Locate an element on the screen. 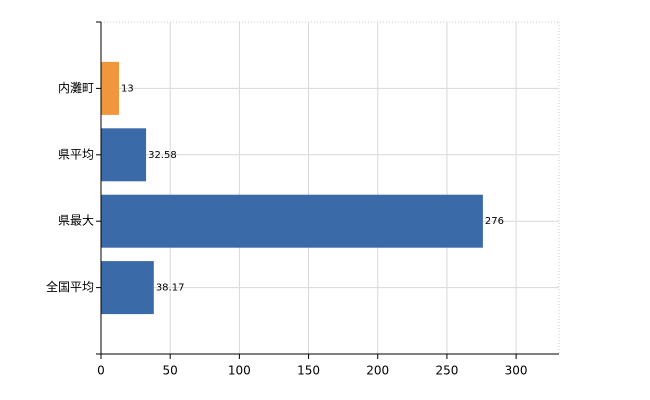 This screenshot has height=400, width=650. y-tick-label: 全国平均 is located at coordinates (70, 286).